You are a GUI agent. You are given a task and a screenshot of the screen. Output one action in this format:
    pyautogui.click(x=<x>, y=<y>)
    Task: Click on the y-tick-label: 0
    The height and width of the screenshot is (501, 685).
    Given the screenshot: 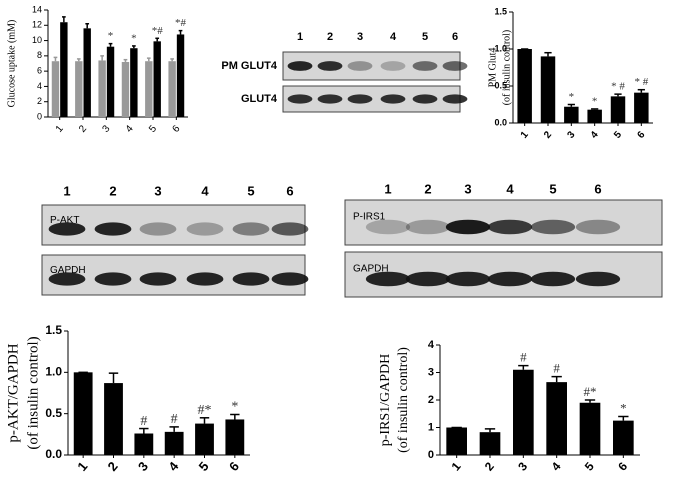 What is the action you would take?
    pyautogui.click(x=39, y=116)
    